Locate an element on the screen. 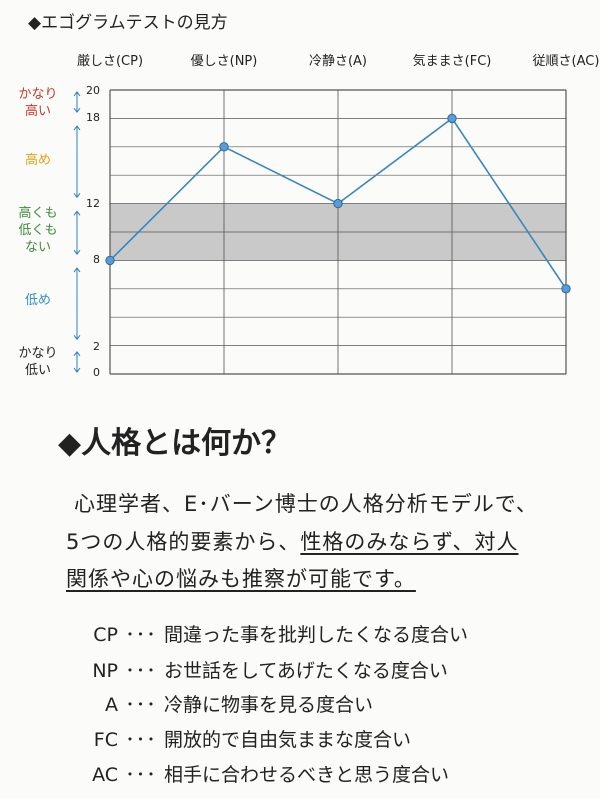 Image resolution: width=600 pixels, height=799 pixels. data-point-a is located at coordinates (338, 203).